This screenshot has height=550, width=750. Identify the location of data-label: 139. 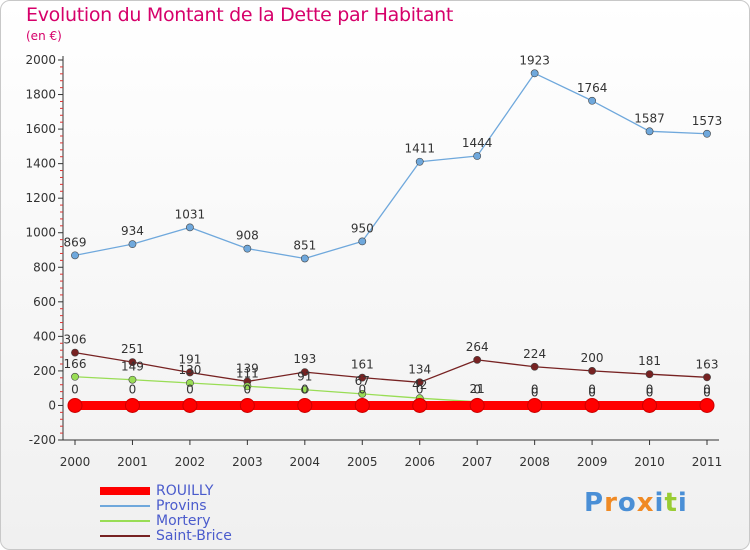
(247, 368).